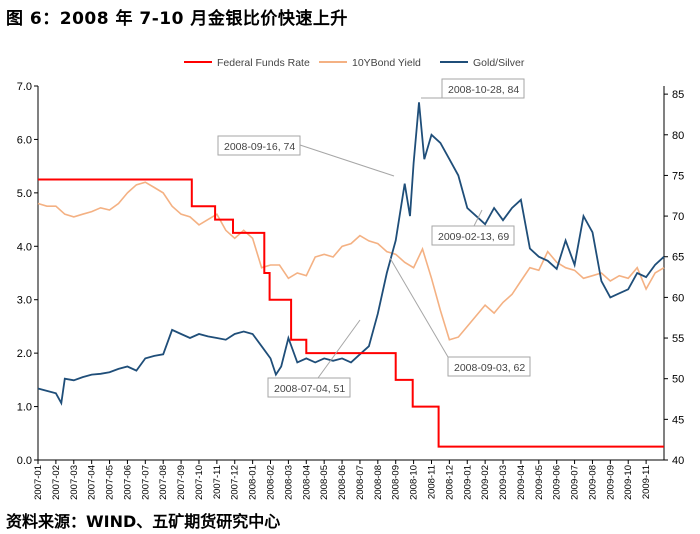 The width and height of the screenshot is (700, 534). I want to click on x-tick-label: 2009-04, so click(521, 482).